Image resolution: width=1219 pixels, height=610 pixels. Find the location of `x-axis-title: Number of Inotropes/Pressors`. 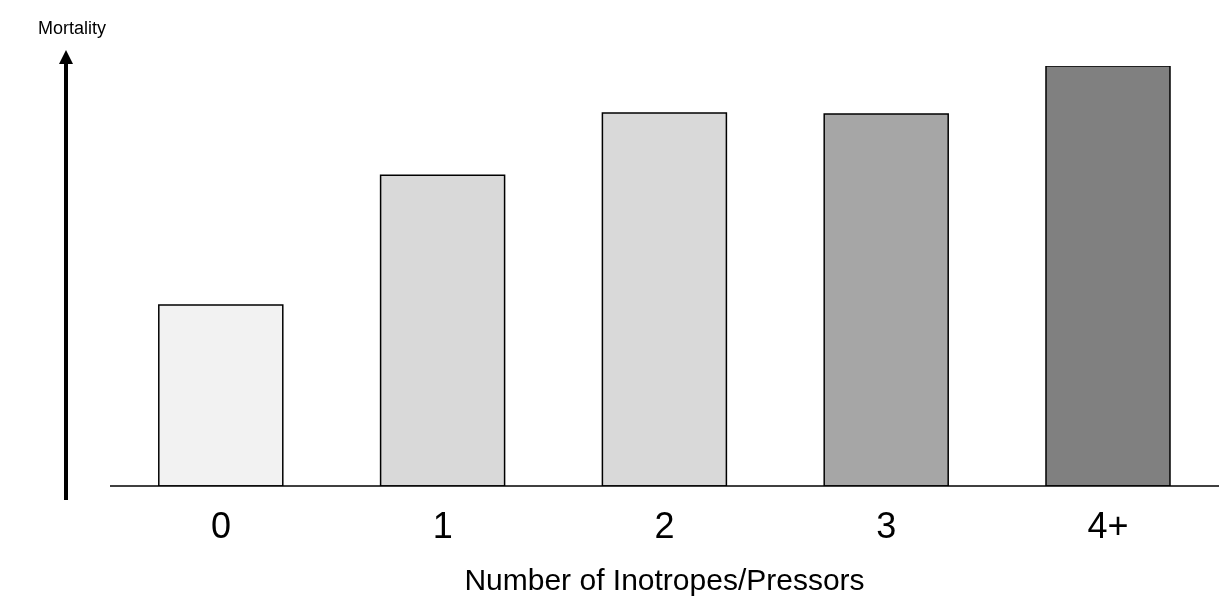

x-axis-title: Number of Inotropes/Pressors is located at coordinates (664, 579).